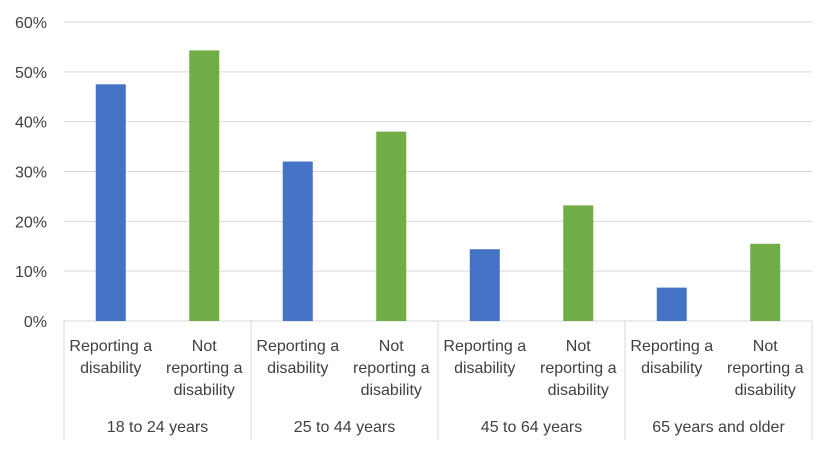 The width and height of the screenshot is (835, 452). What do you see at coordinates (31, 222) in the screenshot?
I see `y-tick-label: 20%` at bounding box center [31, 222].